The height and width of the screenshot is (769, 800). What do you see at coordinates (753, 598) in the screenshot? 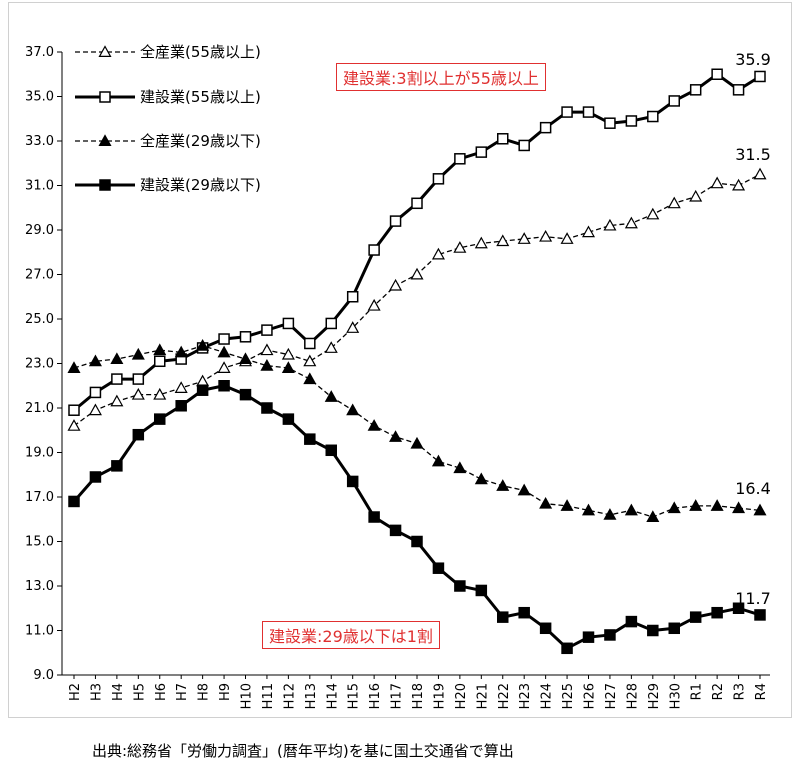
I see `end-value-label: 11.7` at bounding box center [753, 598].